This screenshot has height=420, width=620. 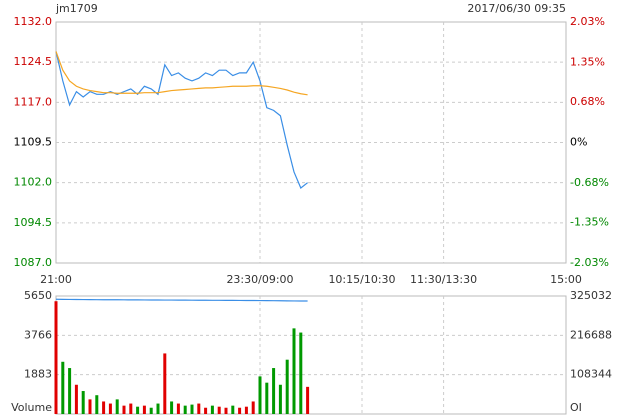 What do you see at coordinates (31, 407) in the screenshot?
I see `y-tick-label: Volume` at bounding box center [31, 407].